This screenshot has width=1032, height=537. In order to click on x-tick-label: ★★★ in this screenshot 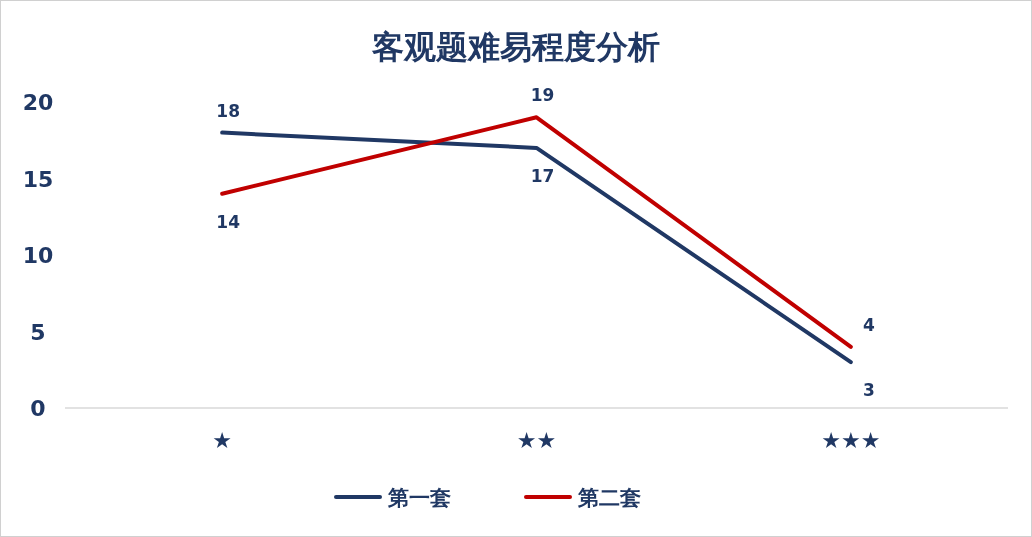, I will do `click(851, 440)`.